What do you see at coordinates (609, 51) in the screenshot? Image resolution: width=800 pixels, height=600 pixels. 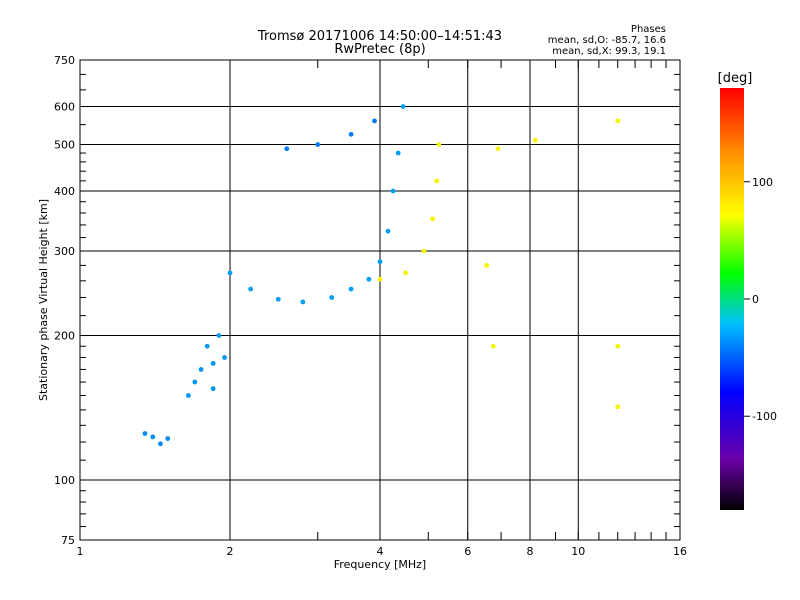 I see `stats-x-line: mean, sd,X: 99.3, 19.1` at bounding box center [609, 51].